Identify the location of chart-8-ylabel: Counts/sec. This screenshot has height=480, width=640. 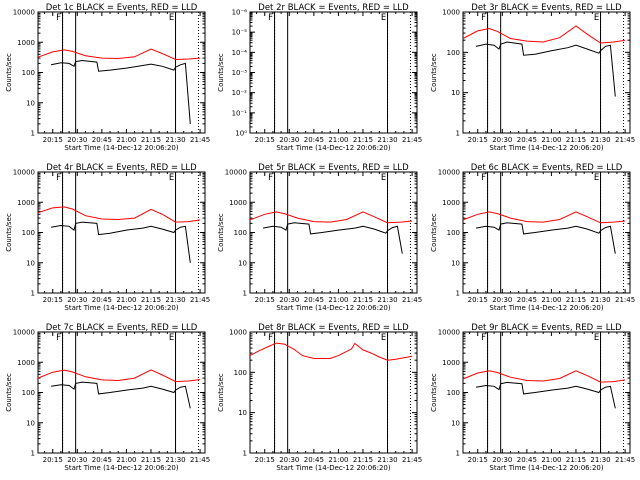
(221, 392).